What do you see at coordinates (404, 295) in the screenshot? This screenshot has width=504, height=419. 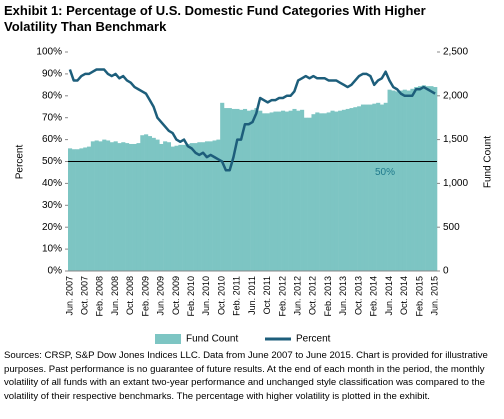 I see `x-tick-label: Oct. 2014` at bounding box center [404, 295].